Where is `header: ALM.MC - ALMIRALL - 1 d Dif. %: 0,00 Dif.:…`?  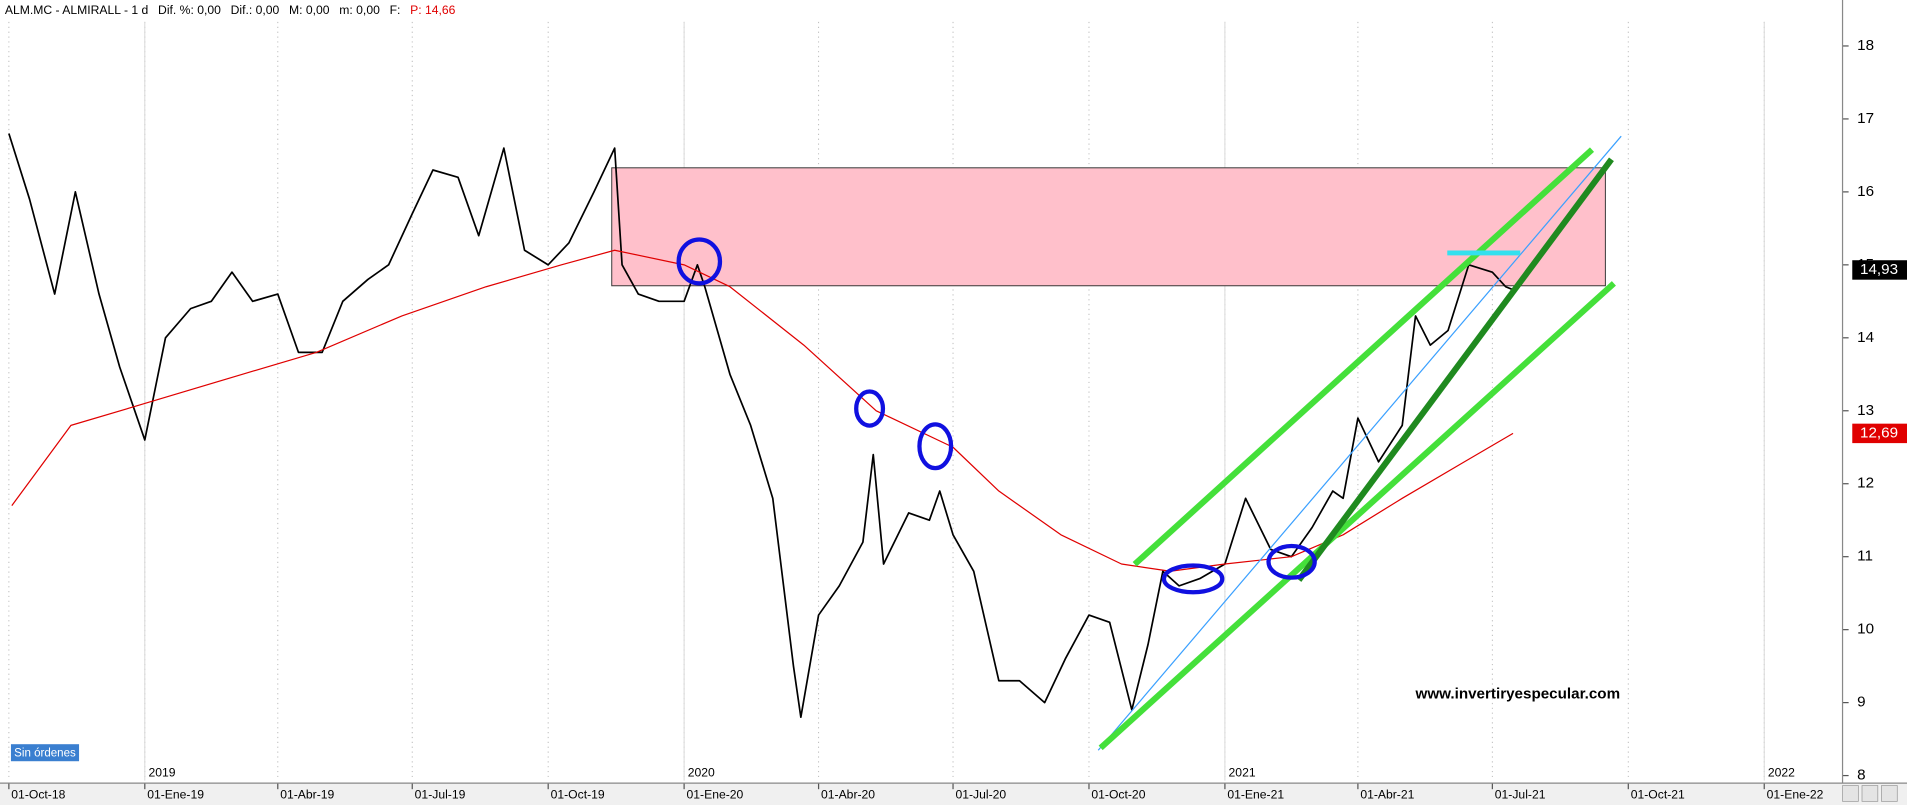 header: ALM.MC - ALMIRALL - 1 d Dif. %: 0,00 Dif.:… is located at coordinates (230, 10).